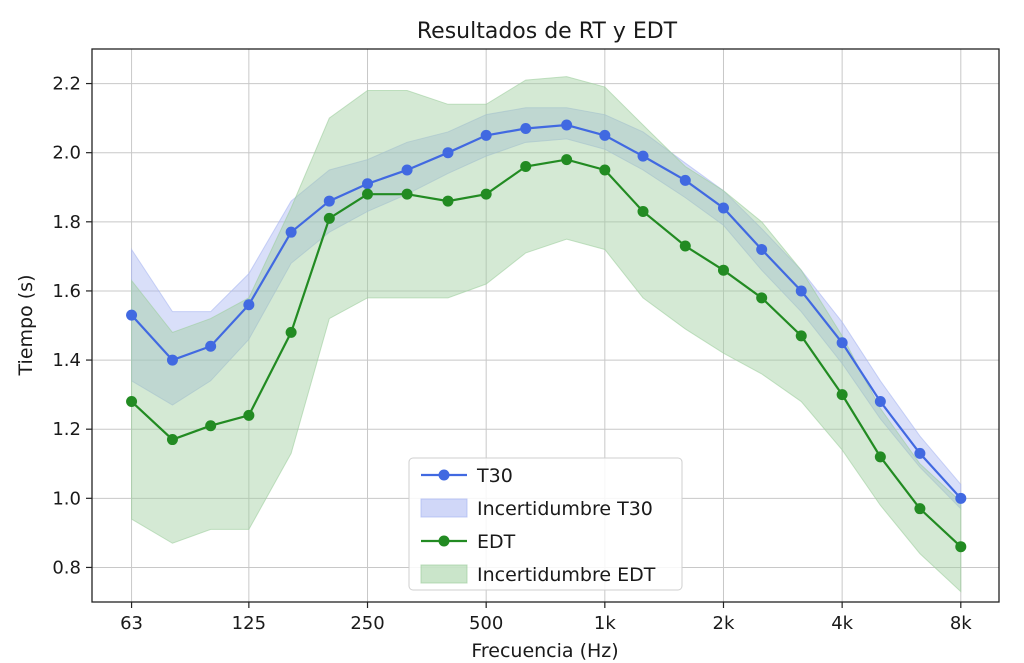  Describe the element at coordinates (724, 623) in the screenshot. I see `x-tick-label: 2k` at that location.